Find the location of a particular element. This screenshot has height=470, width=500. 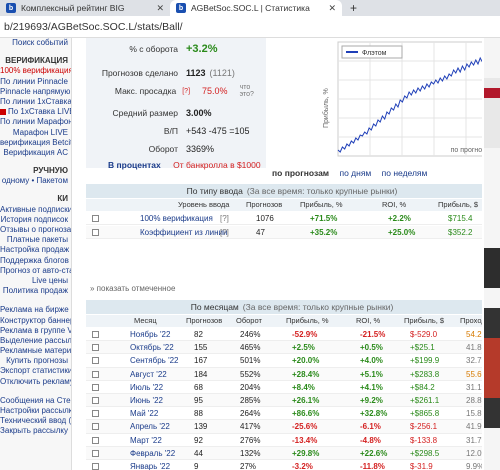

summary-row-roi-turnover: % с оборота +3.2% is located at coordinates (176, 49).